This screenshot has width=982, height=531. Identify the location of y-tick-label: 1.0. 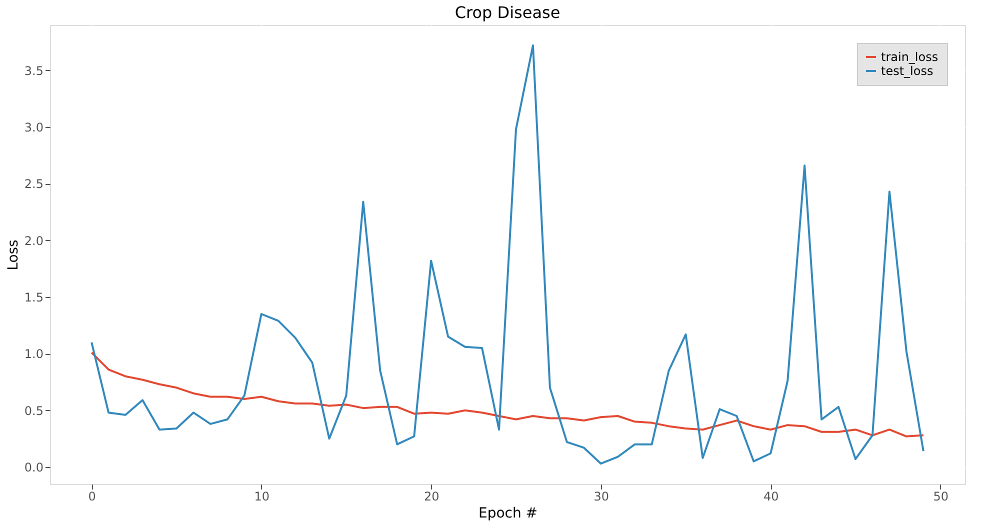
(34, 354).